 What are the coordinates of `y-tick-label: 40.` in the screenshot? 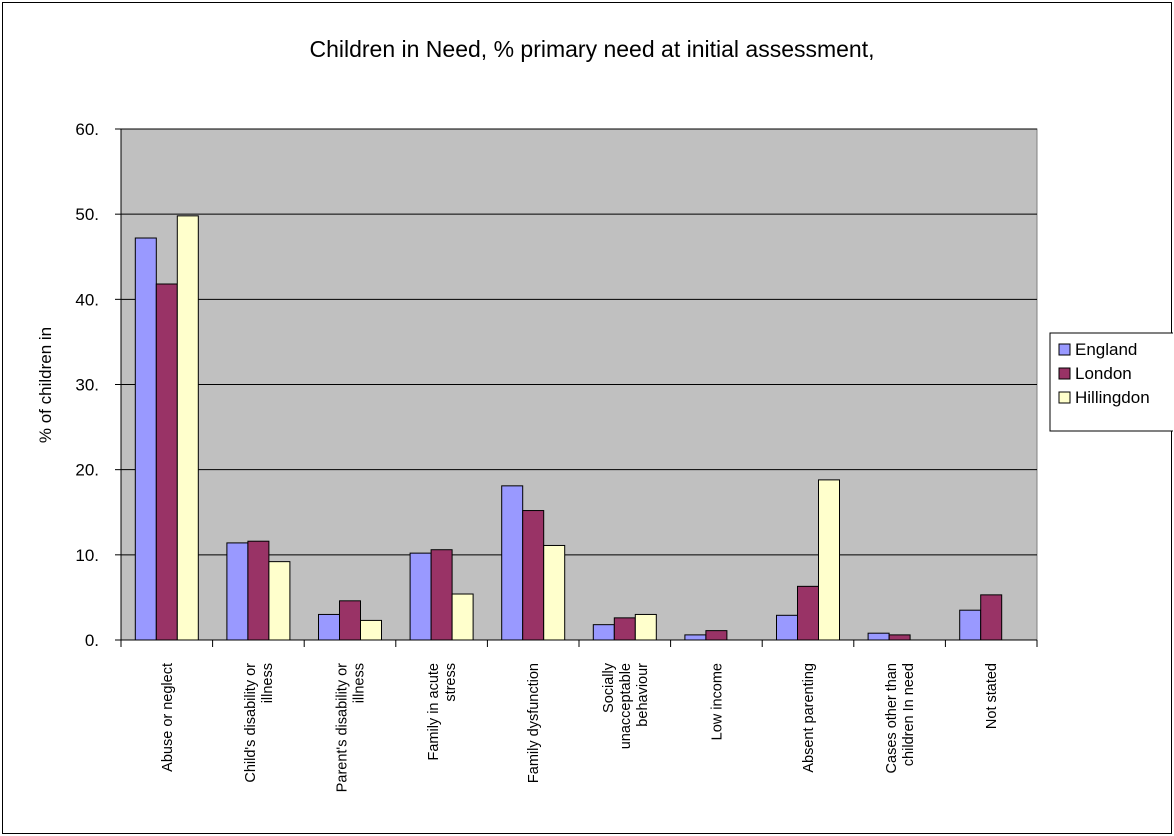 It's located at (87, 299).